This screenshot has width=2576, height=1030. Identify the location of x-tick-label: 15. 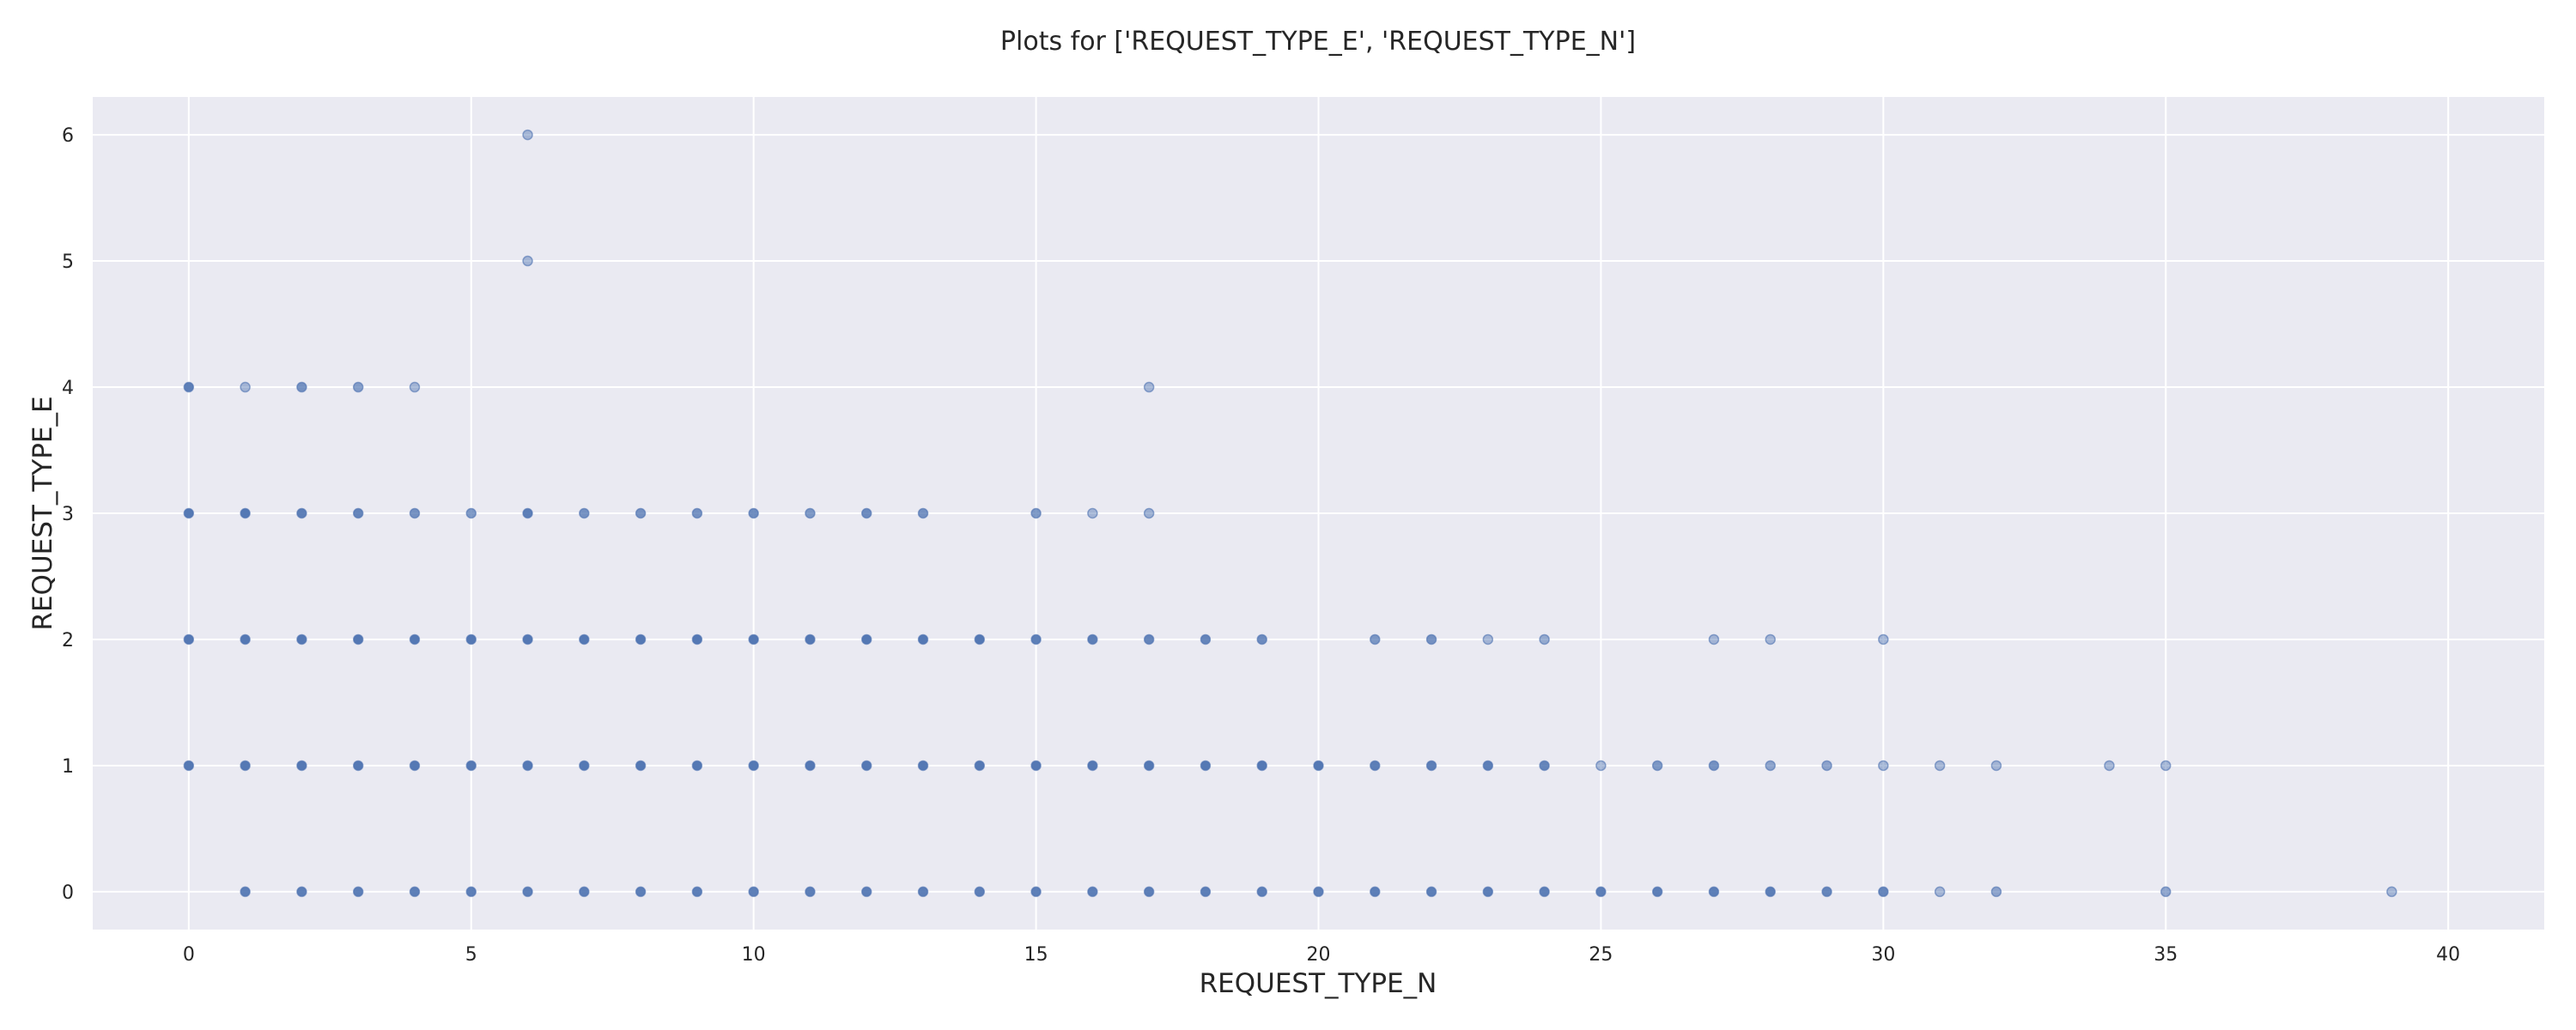
(1036, 955).